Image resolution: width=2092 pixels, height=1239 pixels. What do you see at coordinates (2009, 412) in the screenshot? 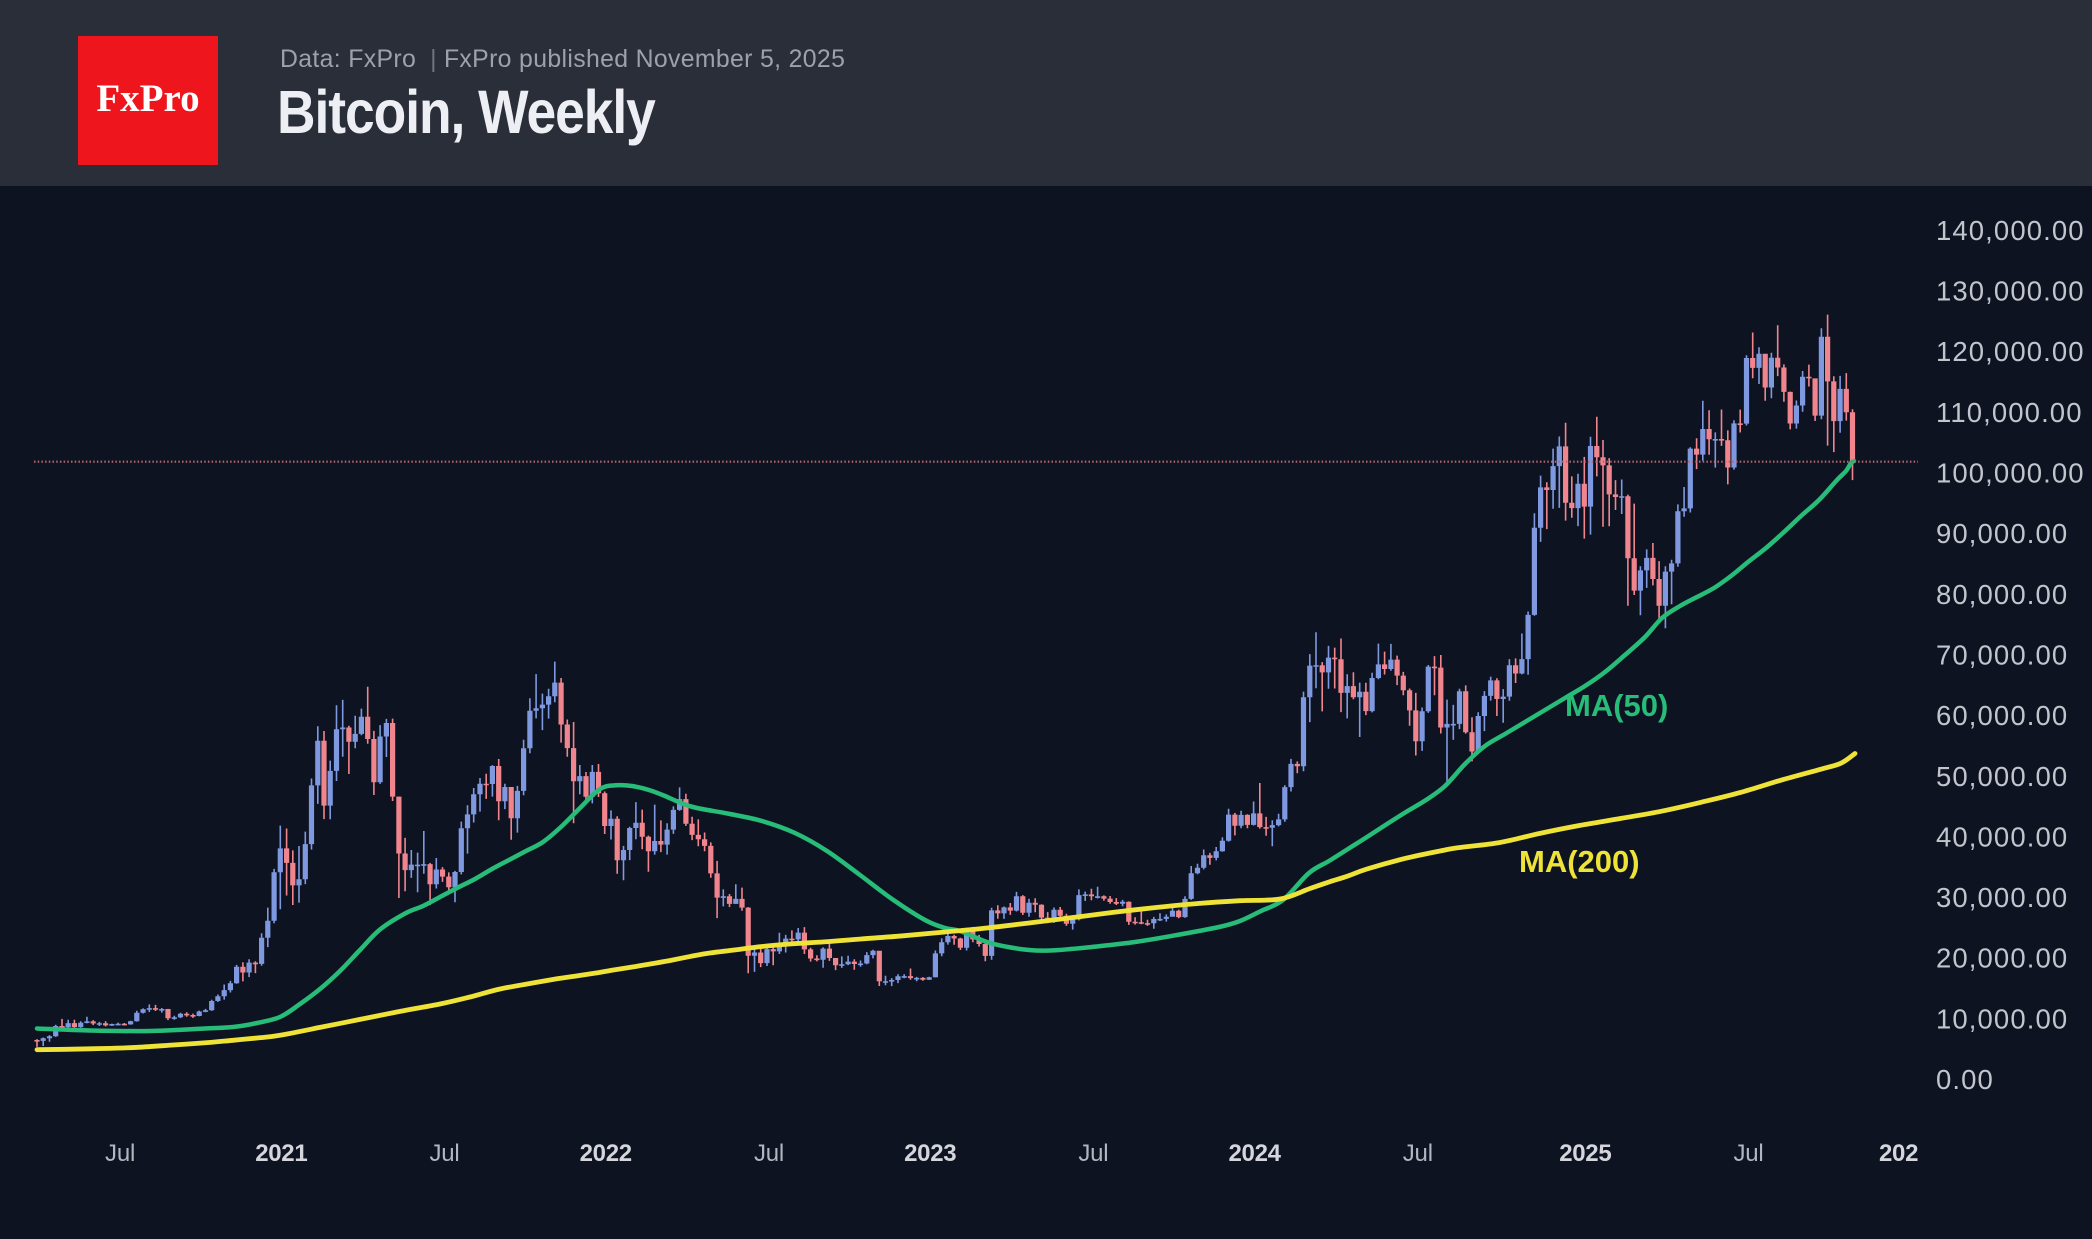
I see `svg-text: 110,000.00` at bounding box center [2009, 412].